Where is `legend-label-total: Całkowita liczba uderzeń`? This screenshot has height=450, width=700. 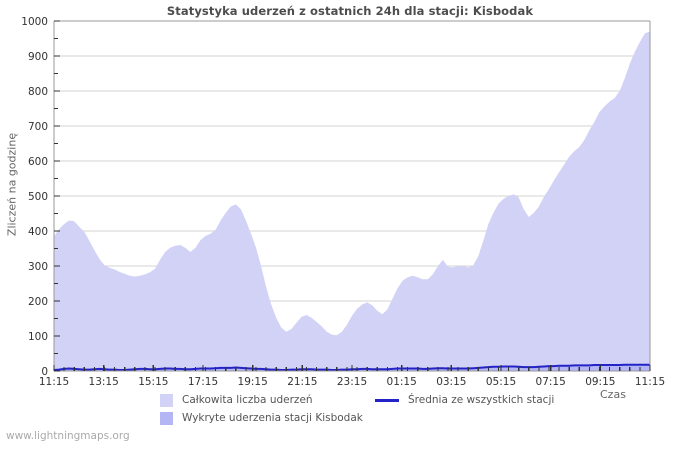
legend-label-total: Całkowita liczba uderzeń is located at coordinates (247, 400).